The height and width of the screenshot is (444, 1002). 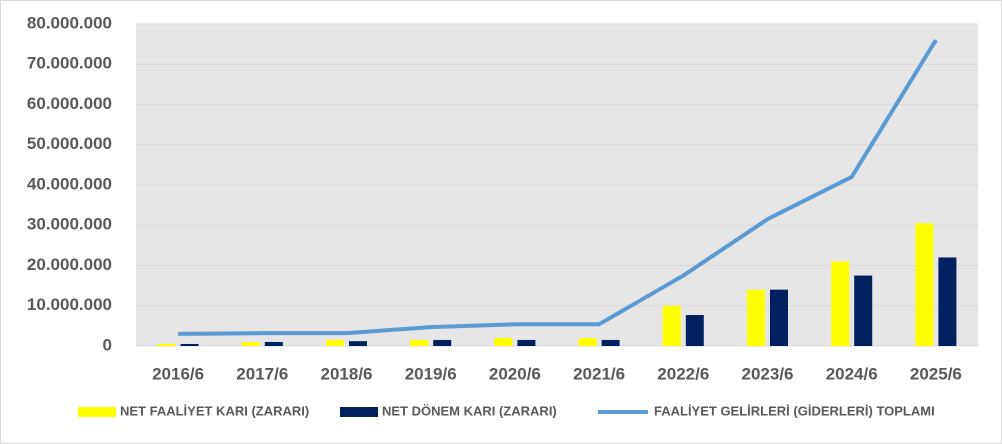 What do you see at coordinates (69, 304) in the screenshot?
I see `y-tick-label: 10.000.000` at bounding box center [69, 304].